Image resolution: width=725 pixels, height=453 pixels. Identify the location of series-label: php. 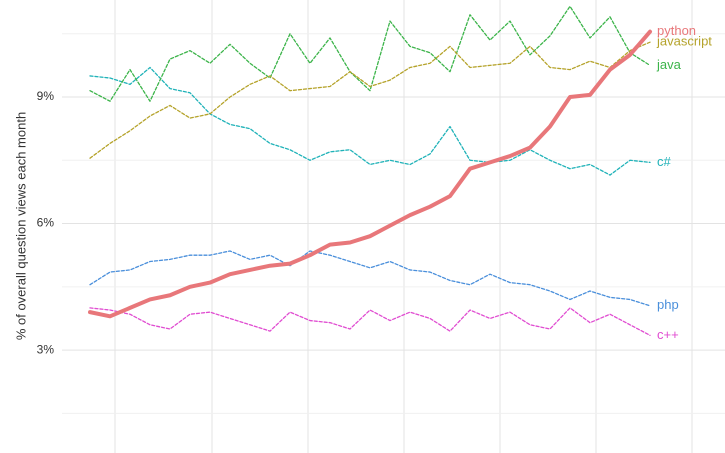
(668, 304).